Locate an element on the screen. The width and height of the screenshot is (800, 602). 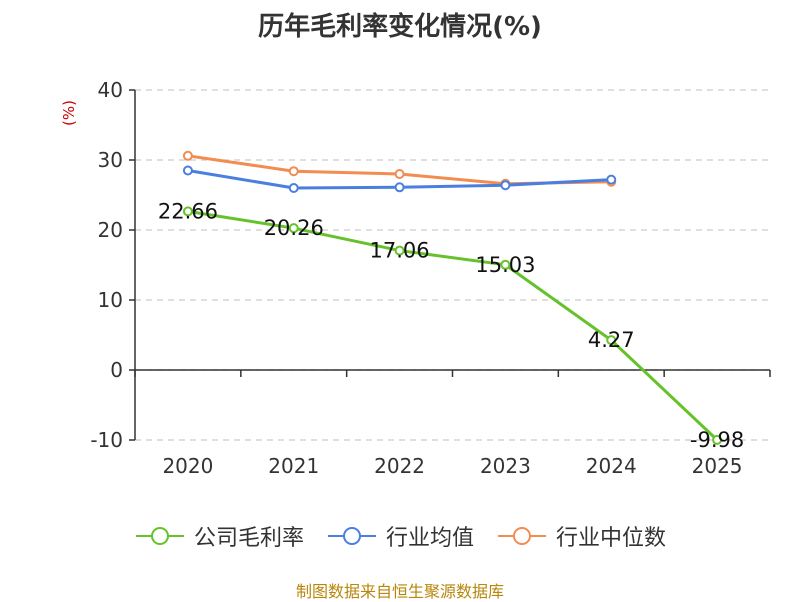
x-tick-label: 2022 is located at coordinates (399, 466).